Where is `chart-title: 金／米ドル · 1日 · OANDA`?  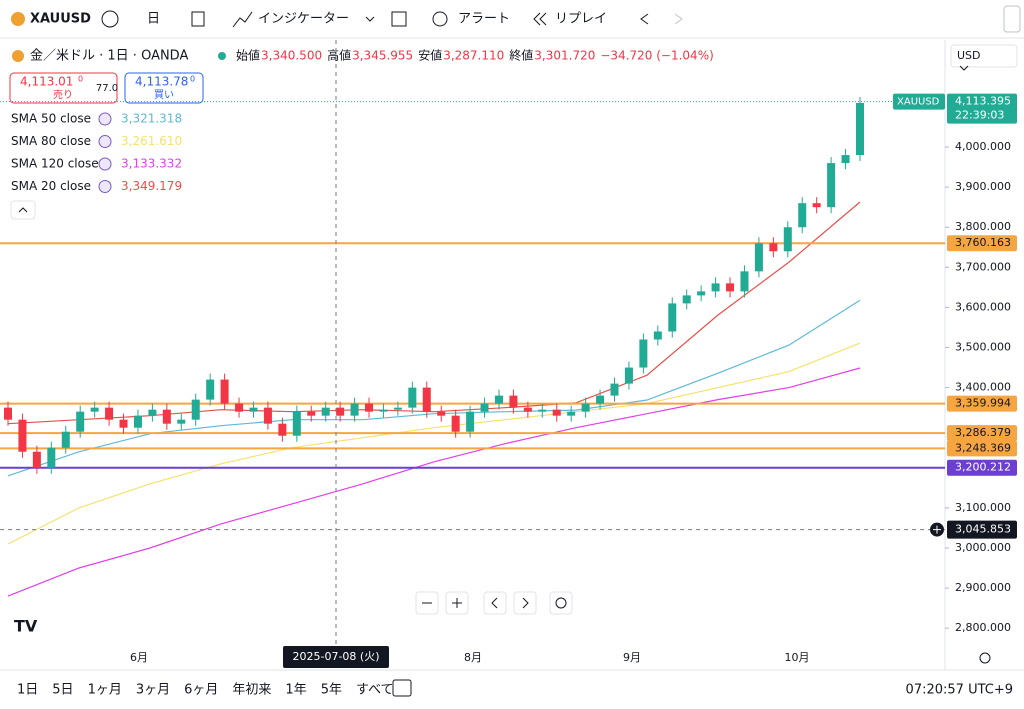
chart-title: 金／米ドル · 1日 · OANDA is located at coordinates (109, 56).